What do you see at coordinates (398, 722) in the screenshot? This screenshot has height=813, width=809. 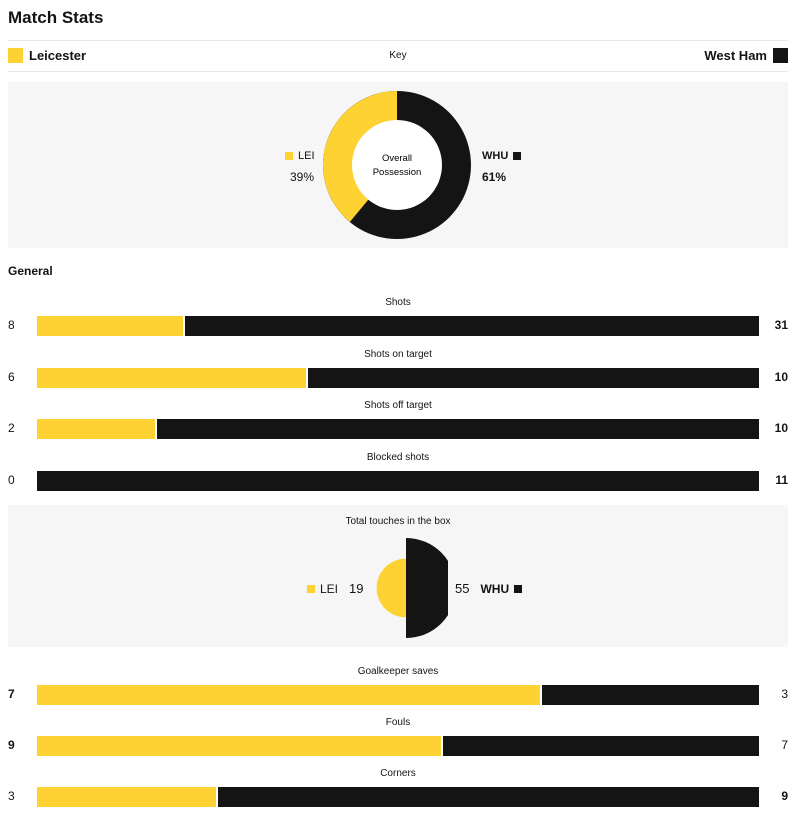 I see `stat-label: Fouls` at bounding box center [398, 722].